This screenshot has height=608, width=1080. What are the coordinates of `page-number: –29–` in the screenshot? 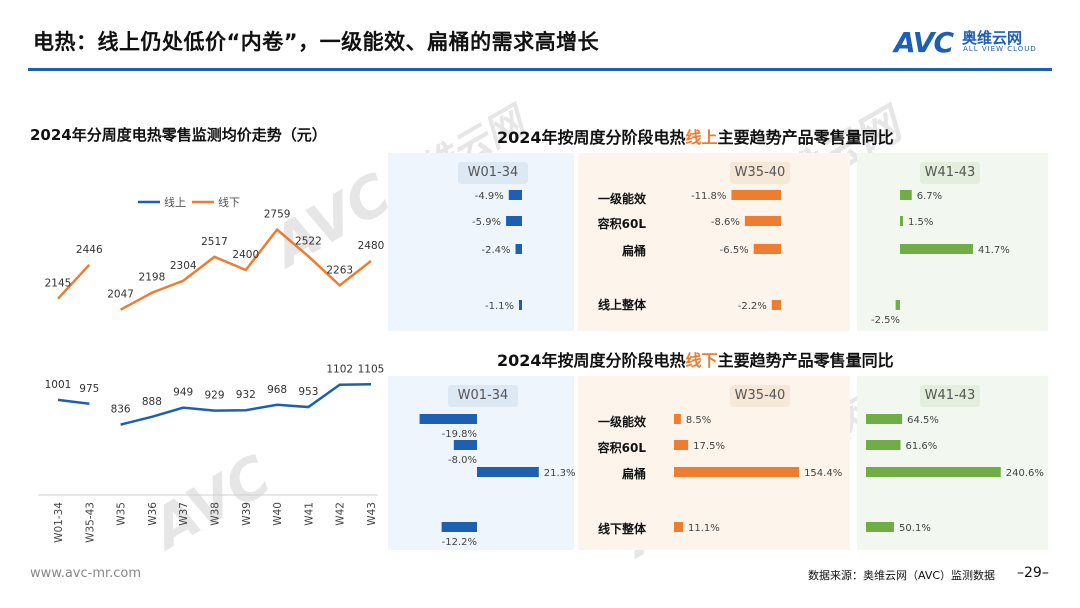 It's located at (1033, 573).